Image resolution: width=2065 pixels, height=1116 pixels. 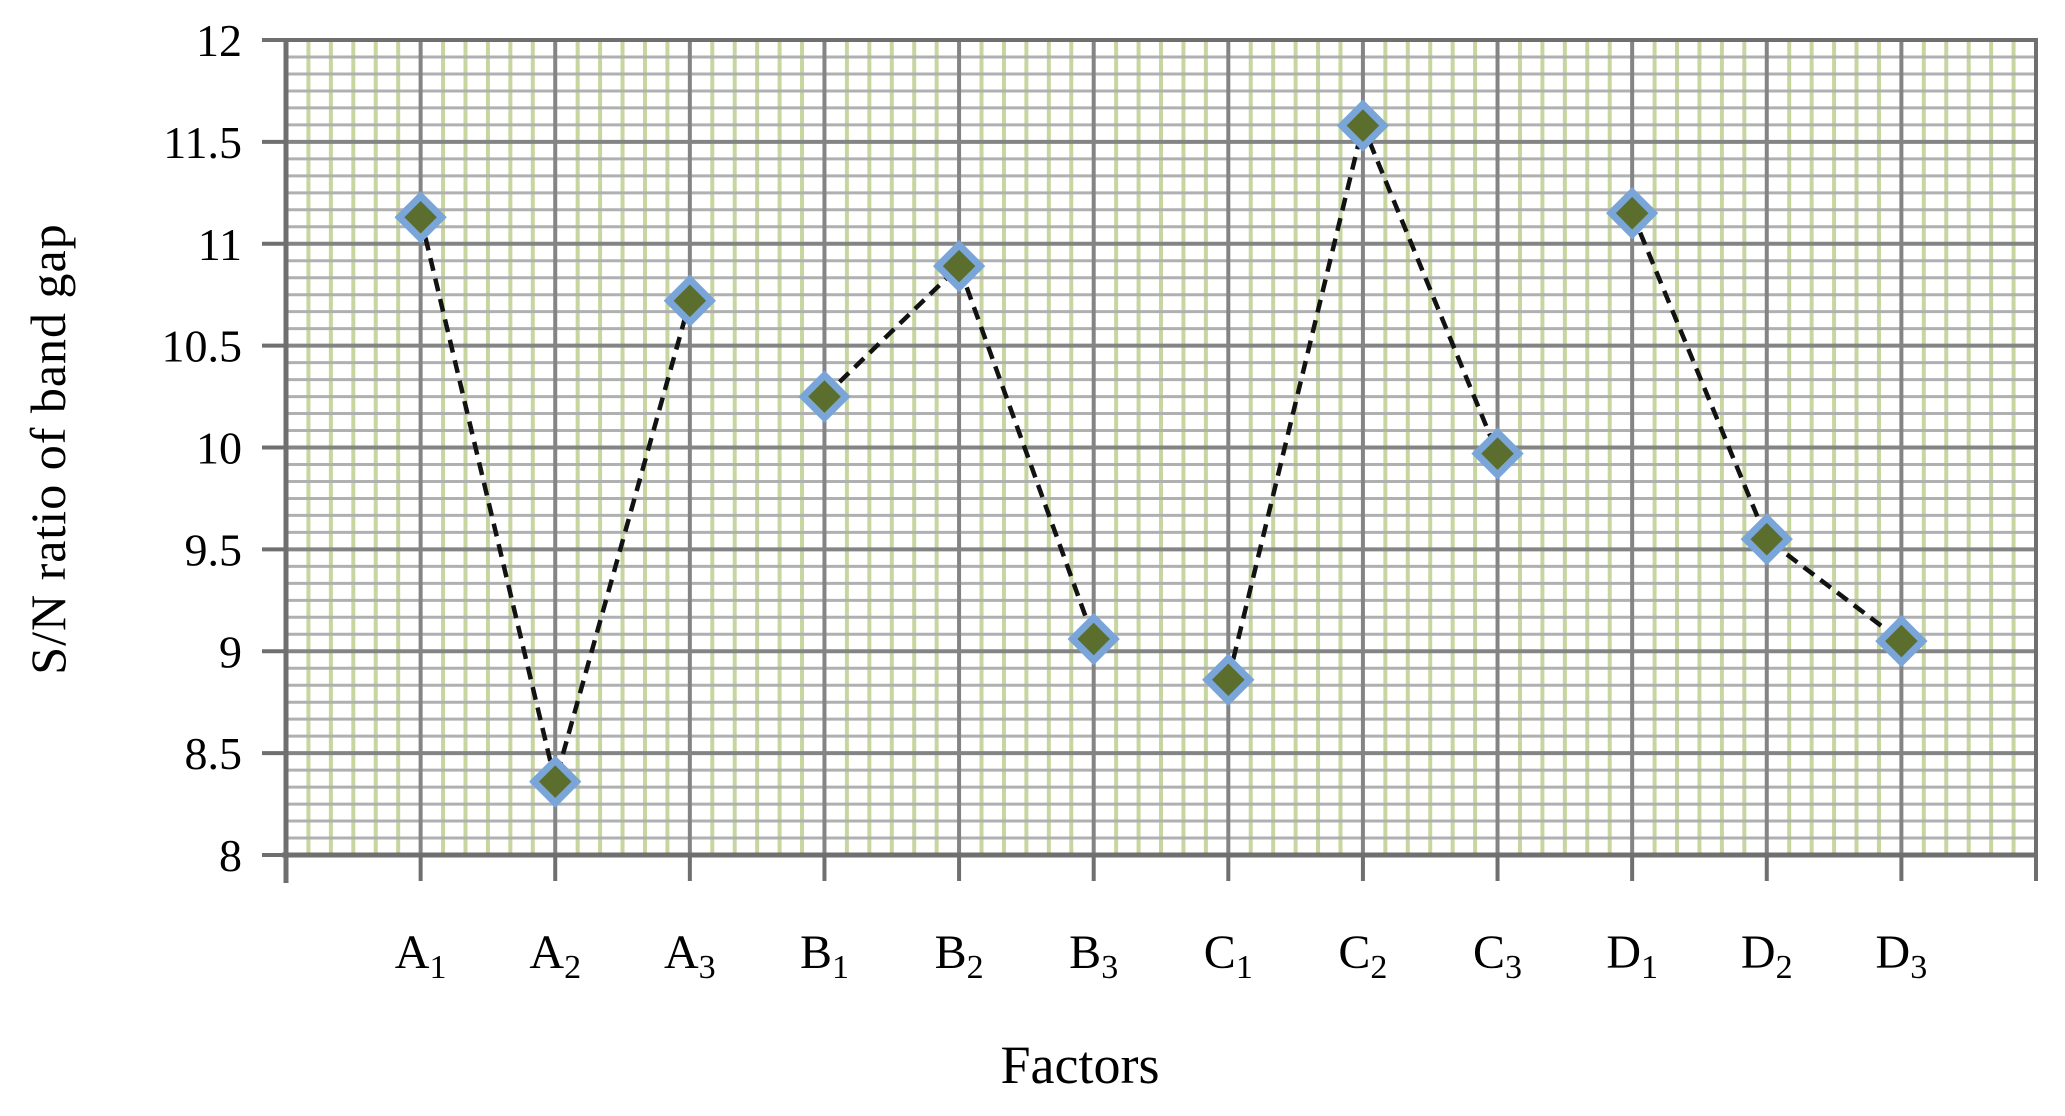 What do you see at coordinates (1093, 956) in the screenshot?
I see `x-category-label: B3` at bounding box center [1093, 956].